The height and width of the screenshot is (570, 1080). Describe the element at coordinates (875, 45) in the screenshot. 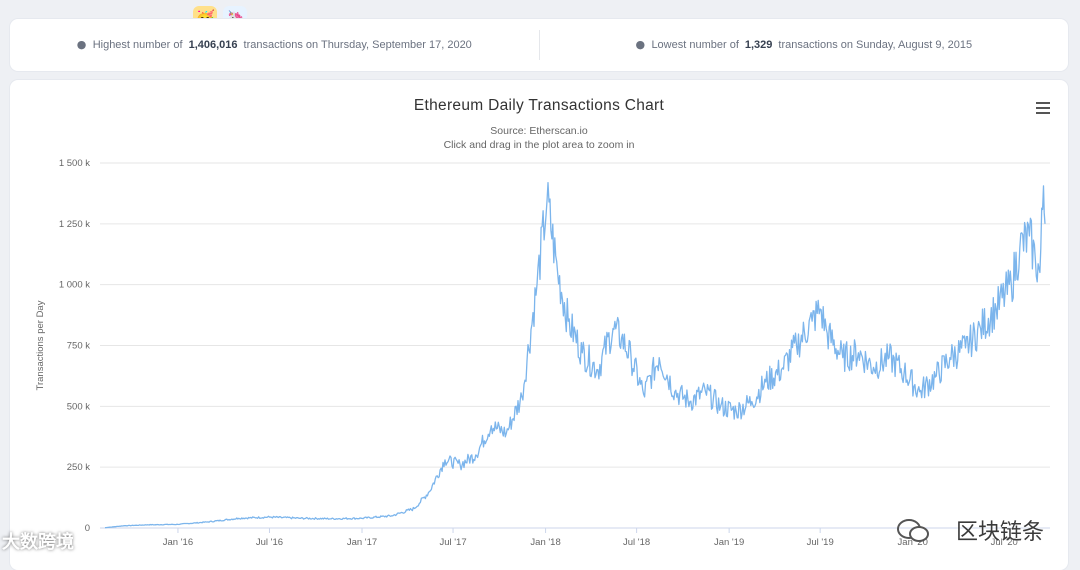

I see `lowest-suffix: transactions on Sunday, August 9, 2015` at that location.